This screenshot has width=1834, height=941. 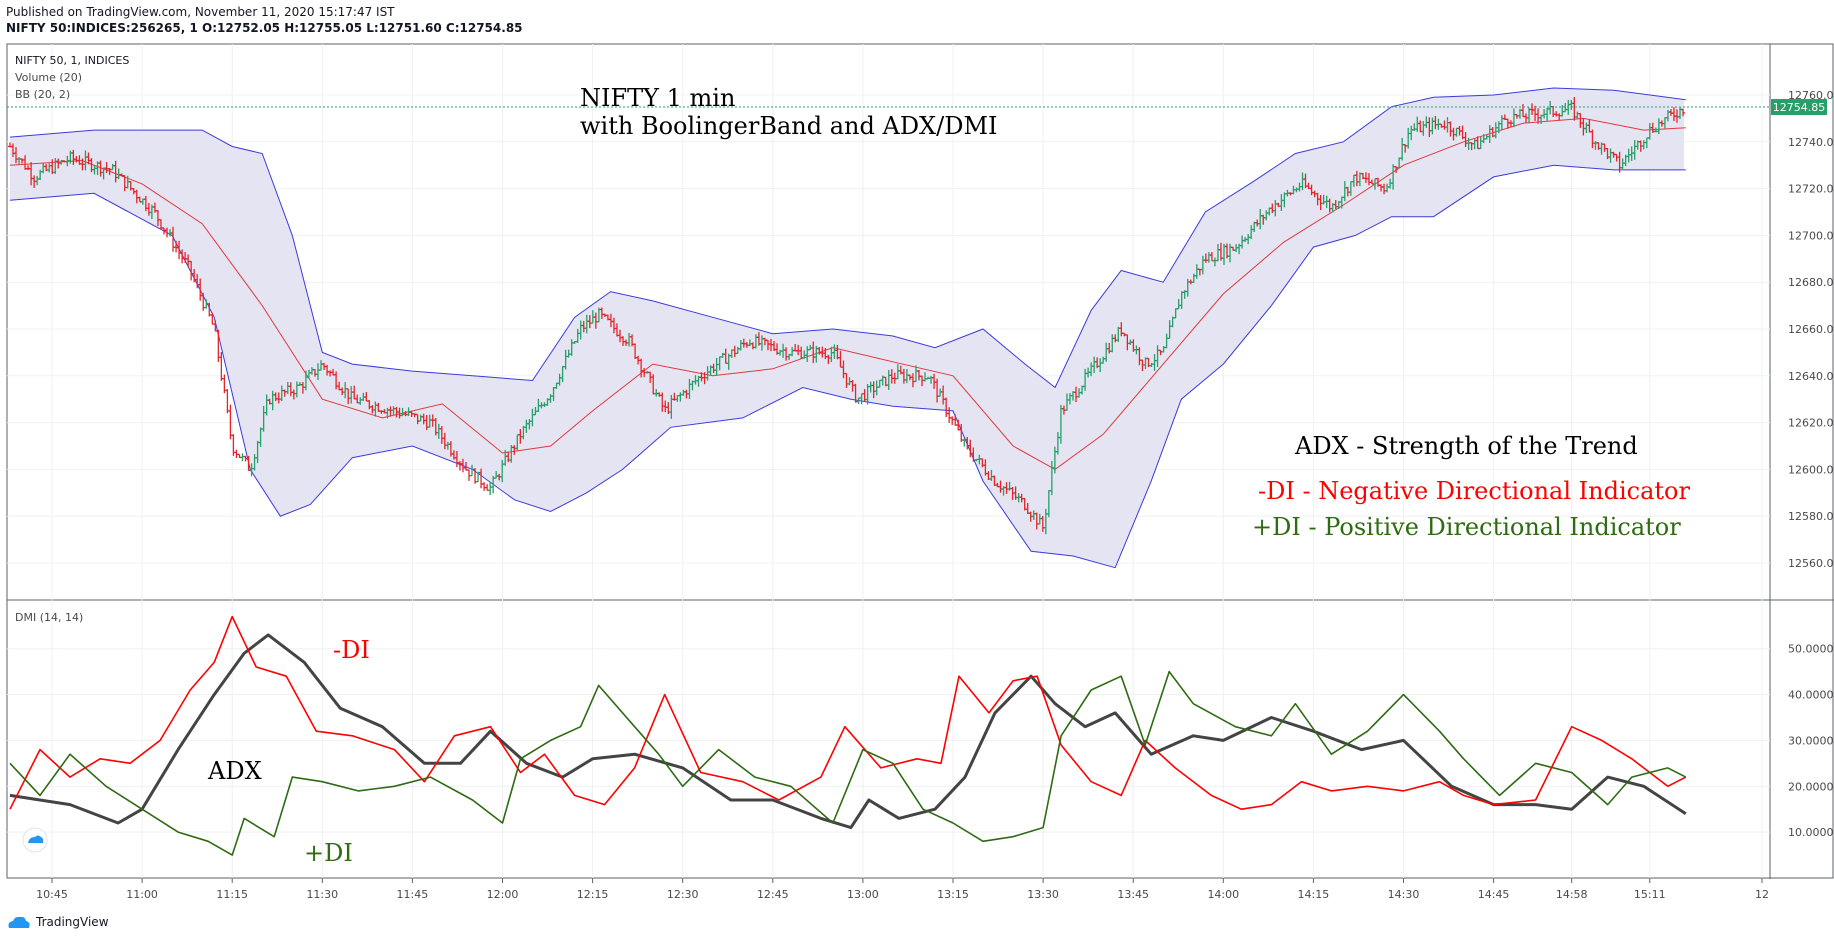 I want to click on time-tick-label: 14:58, so click(x=1572, y=894).